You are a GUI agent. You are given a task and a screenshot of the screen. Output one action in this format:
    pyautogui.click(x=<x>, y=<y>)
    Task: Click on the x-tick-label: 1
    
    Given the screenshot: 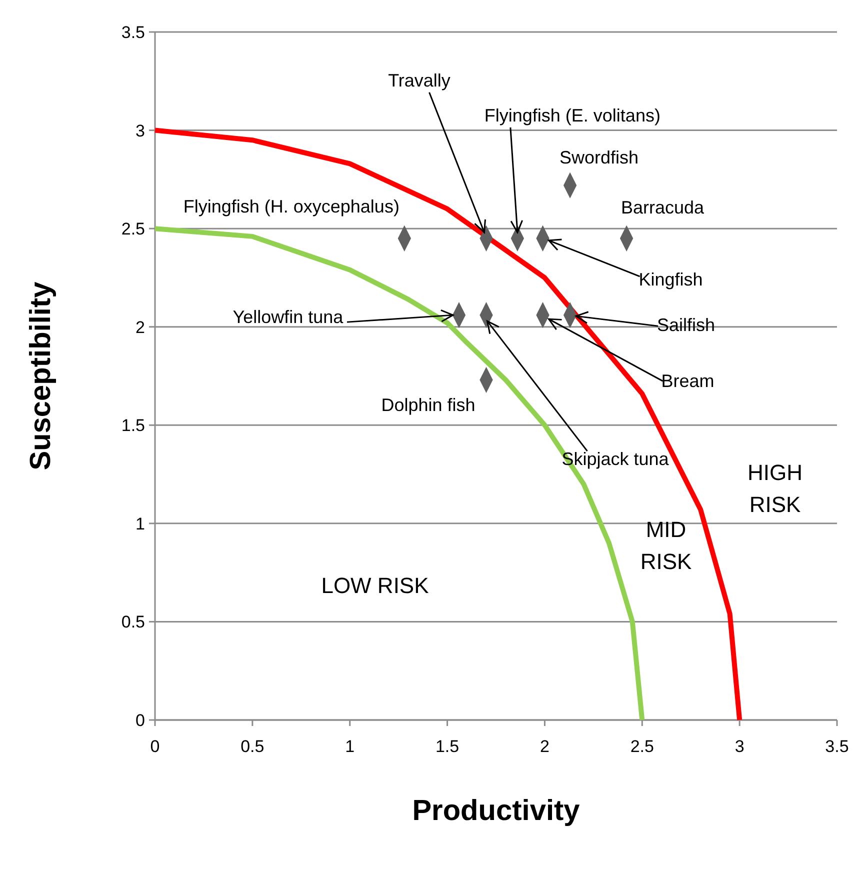 What is the action you would take?
    pyautogui.click(x=350, y=746)
    